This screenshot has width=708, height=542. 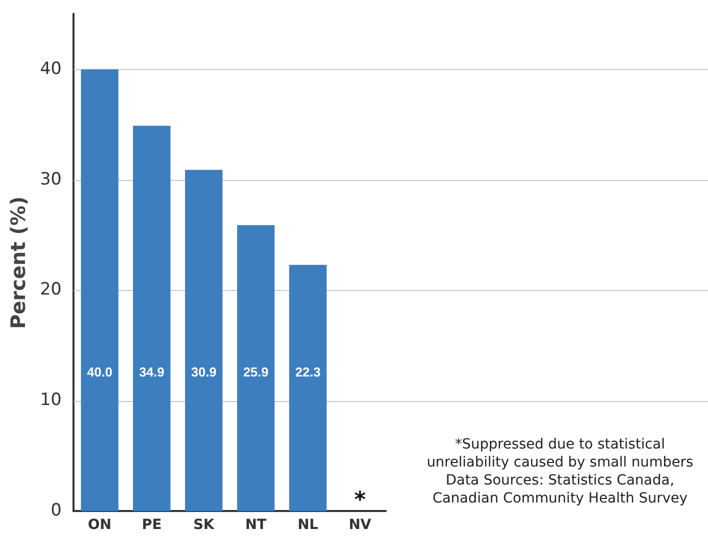 What do you see at coordinates (56, 510) in the screenshot?
I see `y-tick-label: 0` at bounding box center [56, 510].